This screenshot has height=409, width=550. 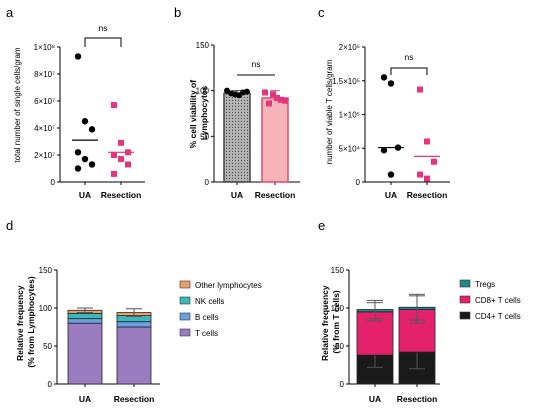 I want to click on panel-a-axes: 0 2×10⁷ 4×10⁷ 6×10⁷ 8×10⁷ 1×10⁸, so click(x=89, y=115).